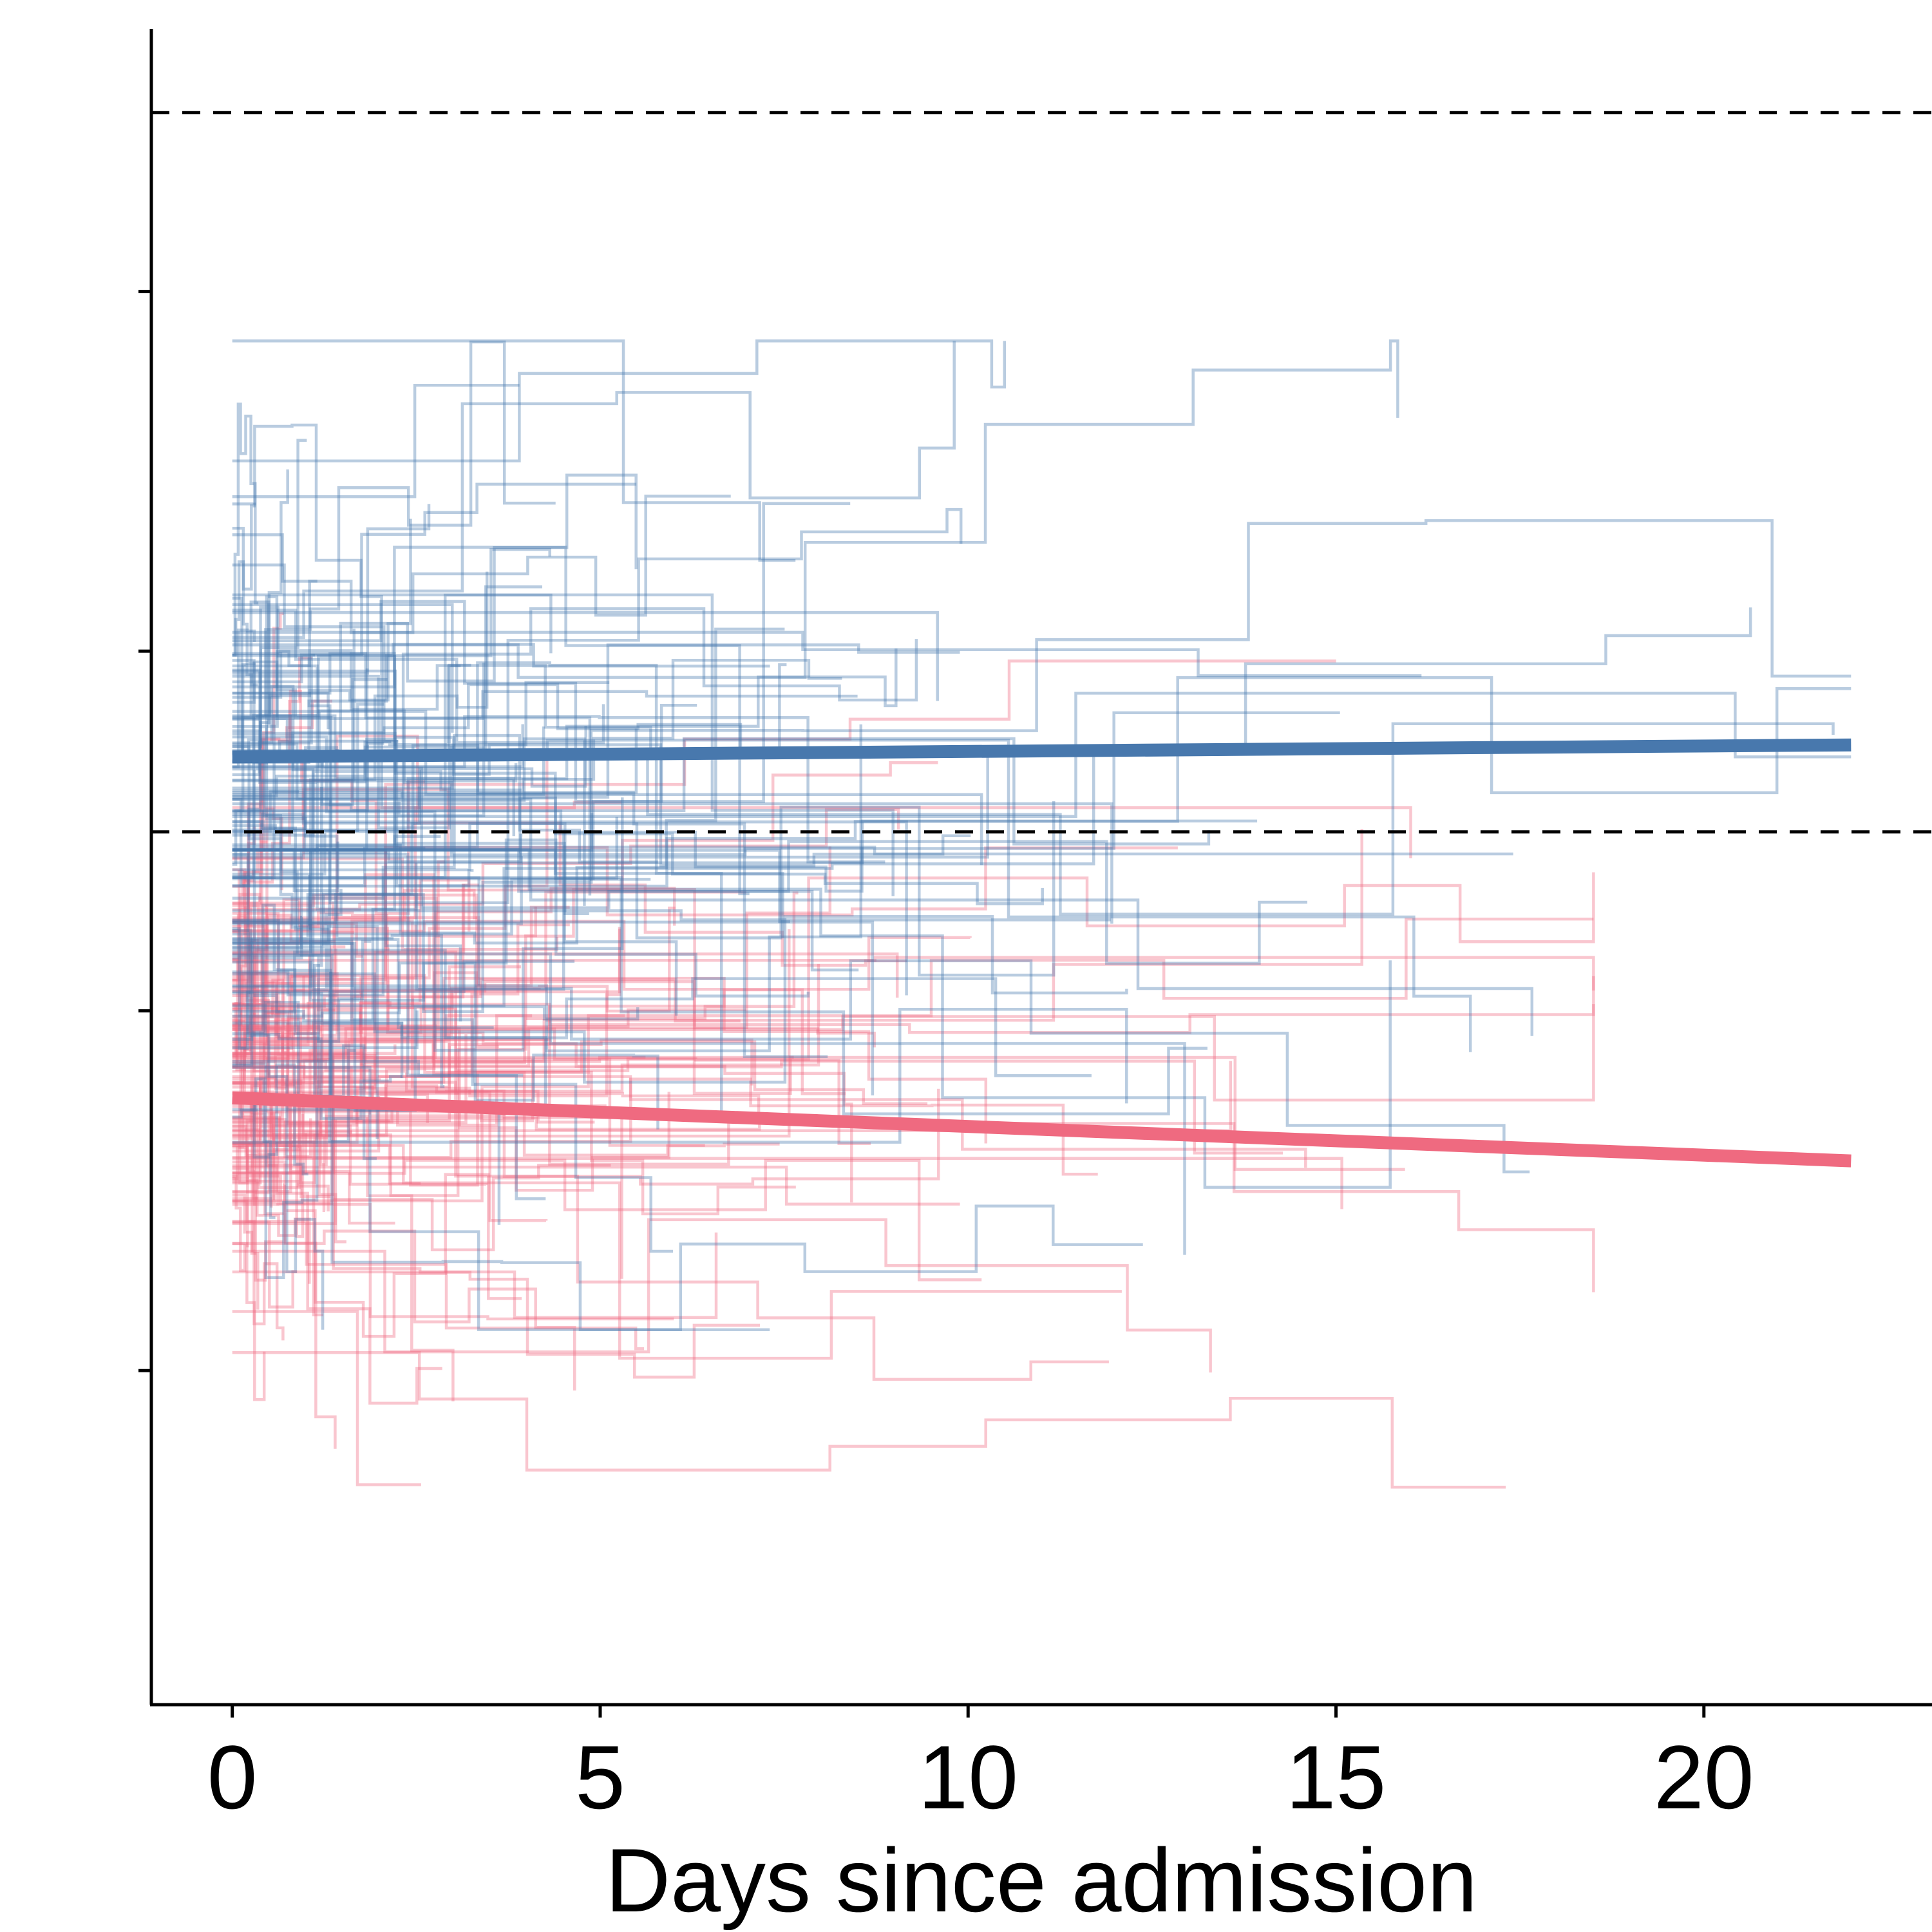  Describe the element at coordinates (144, 831) in the screenshot. I see `y-ticks` at that location.